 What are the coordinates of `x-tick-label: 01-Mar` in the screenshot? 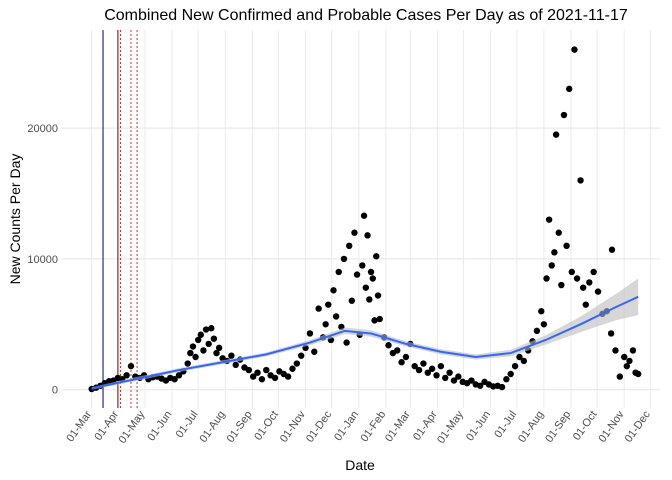 It's located at (398, 427).